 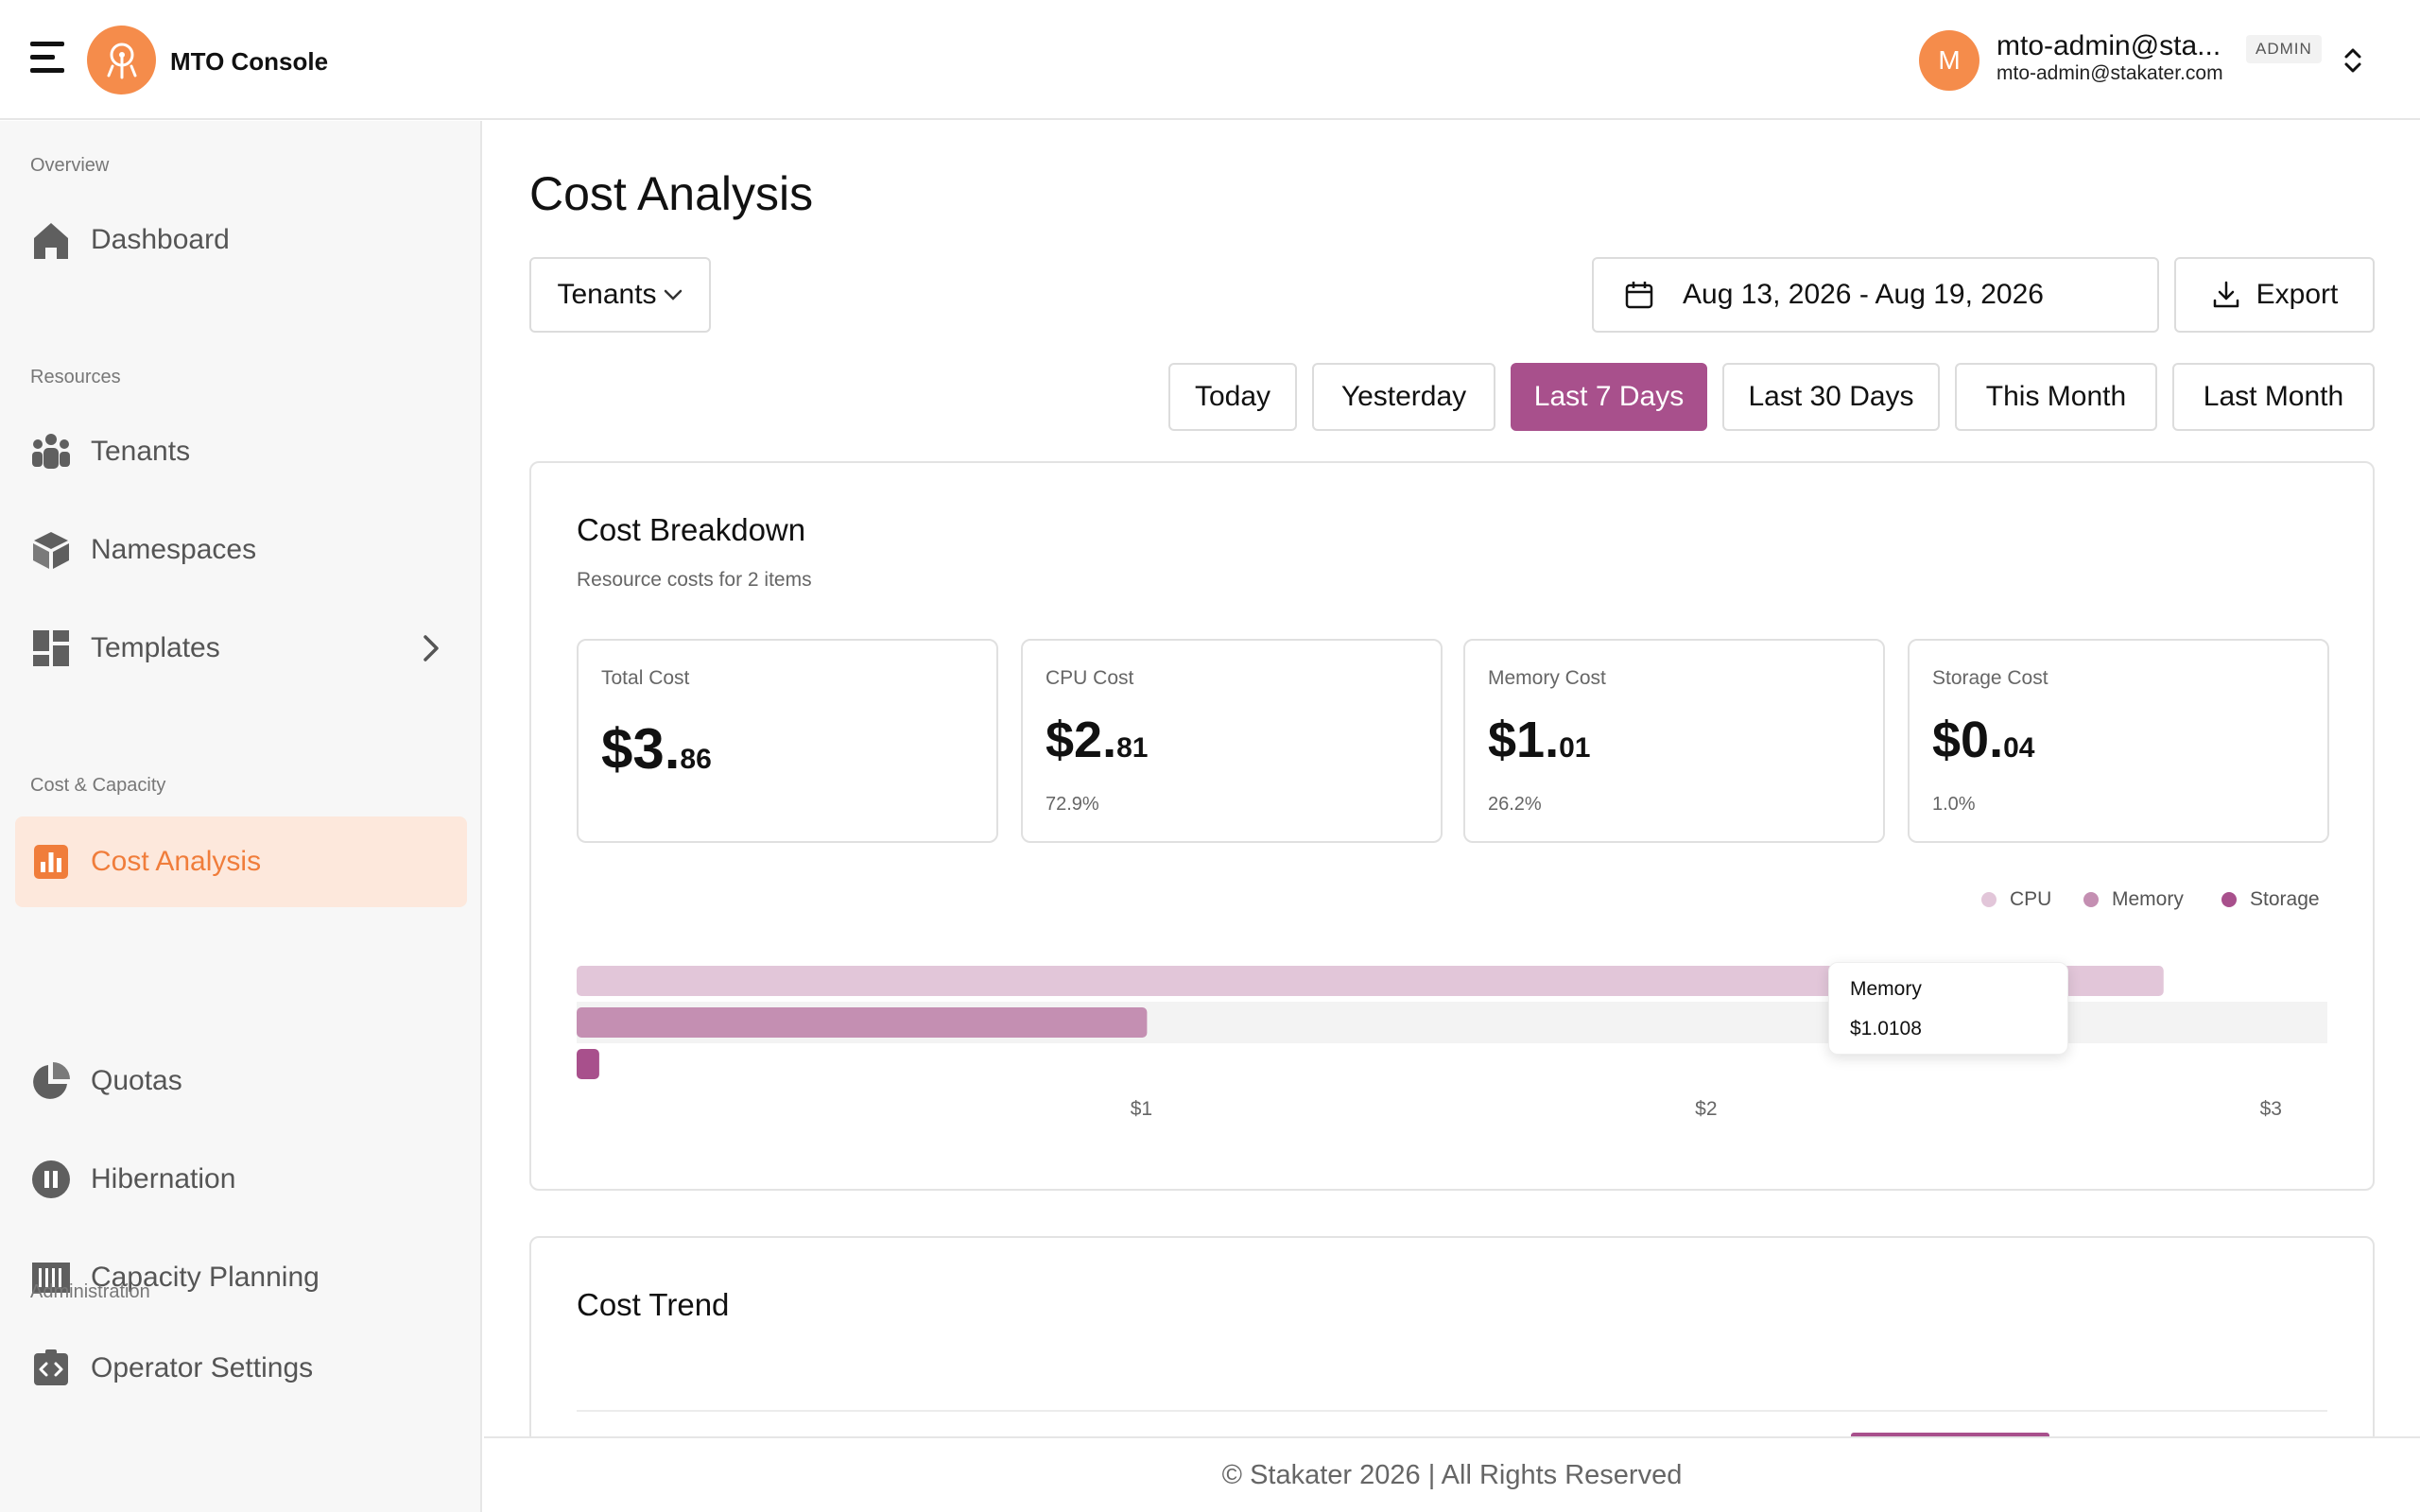 I want to click on bar-cpu, so click(x=1370, y=981).